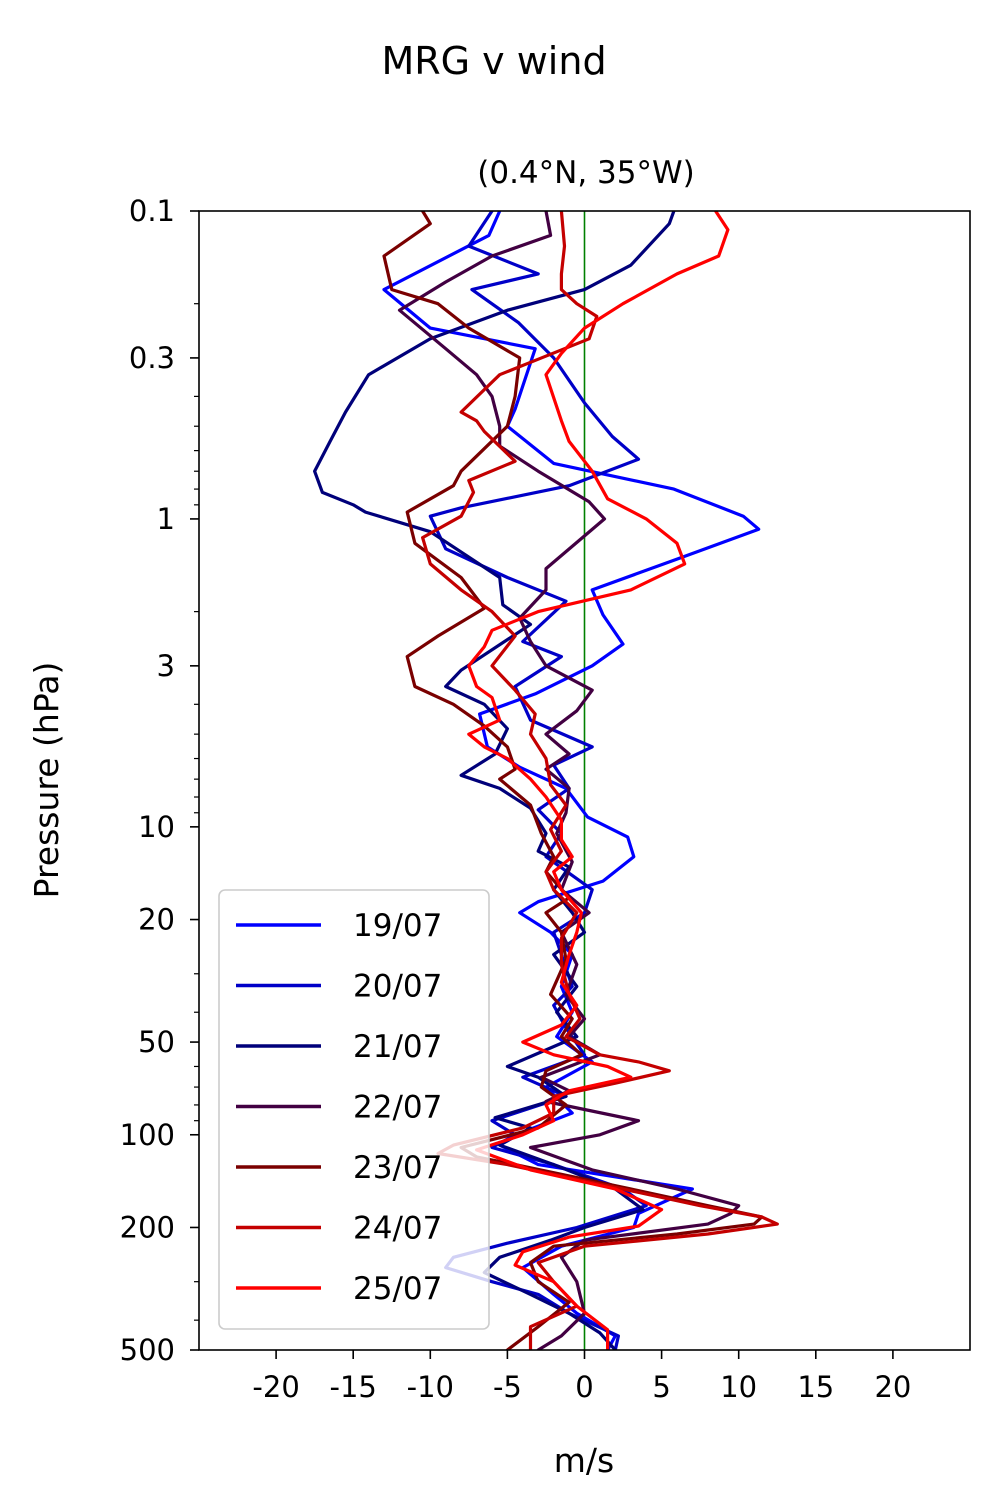  What do you see at coordinates (397, 1168) in the screenshot?
I see `legend-label: 23/07` at bounding box center [397, 1168].